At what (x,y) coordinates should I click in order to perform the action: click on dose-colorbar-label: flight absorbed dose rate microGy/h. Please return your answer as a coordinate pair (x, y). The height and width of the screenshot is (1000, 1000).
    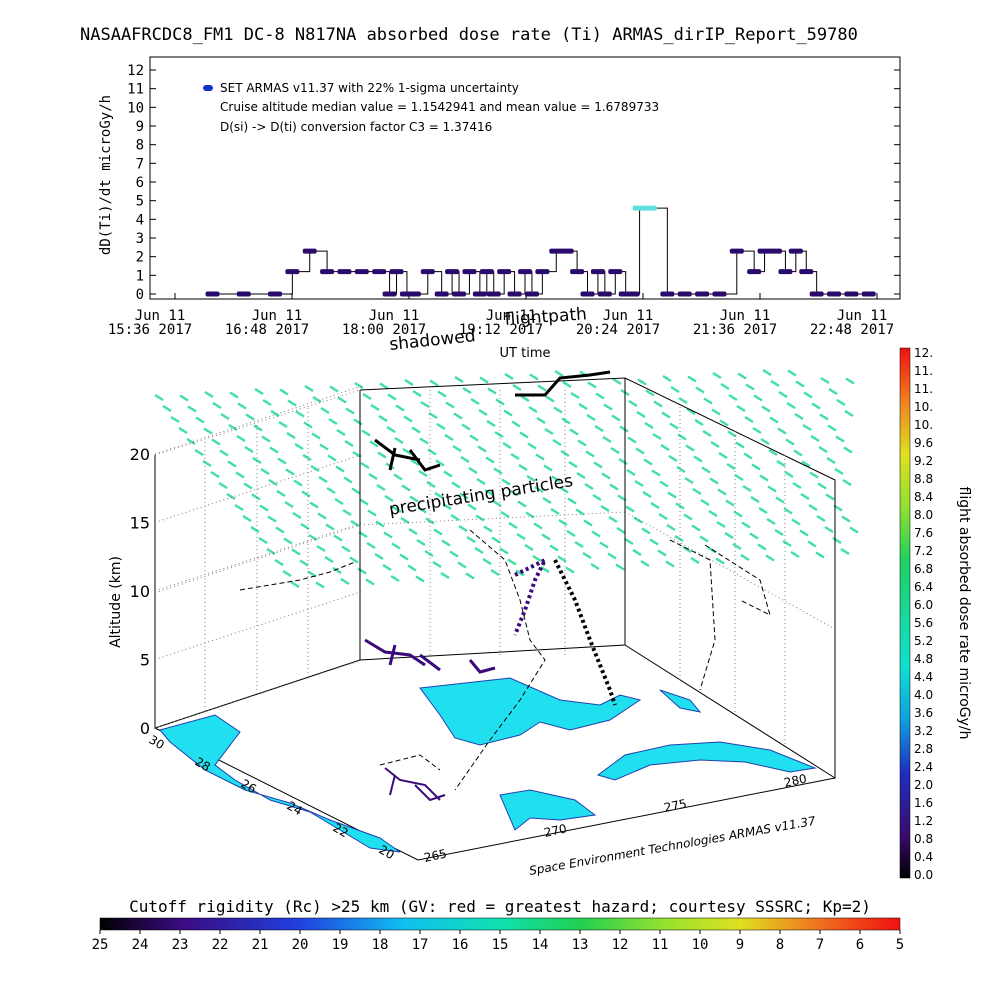
    Looking at the image, I should click on (964, 613).